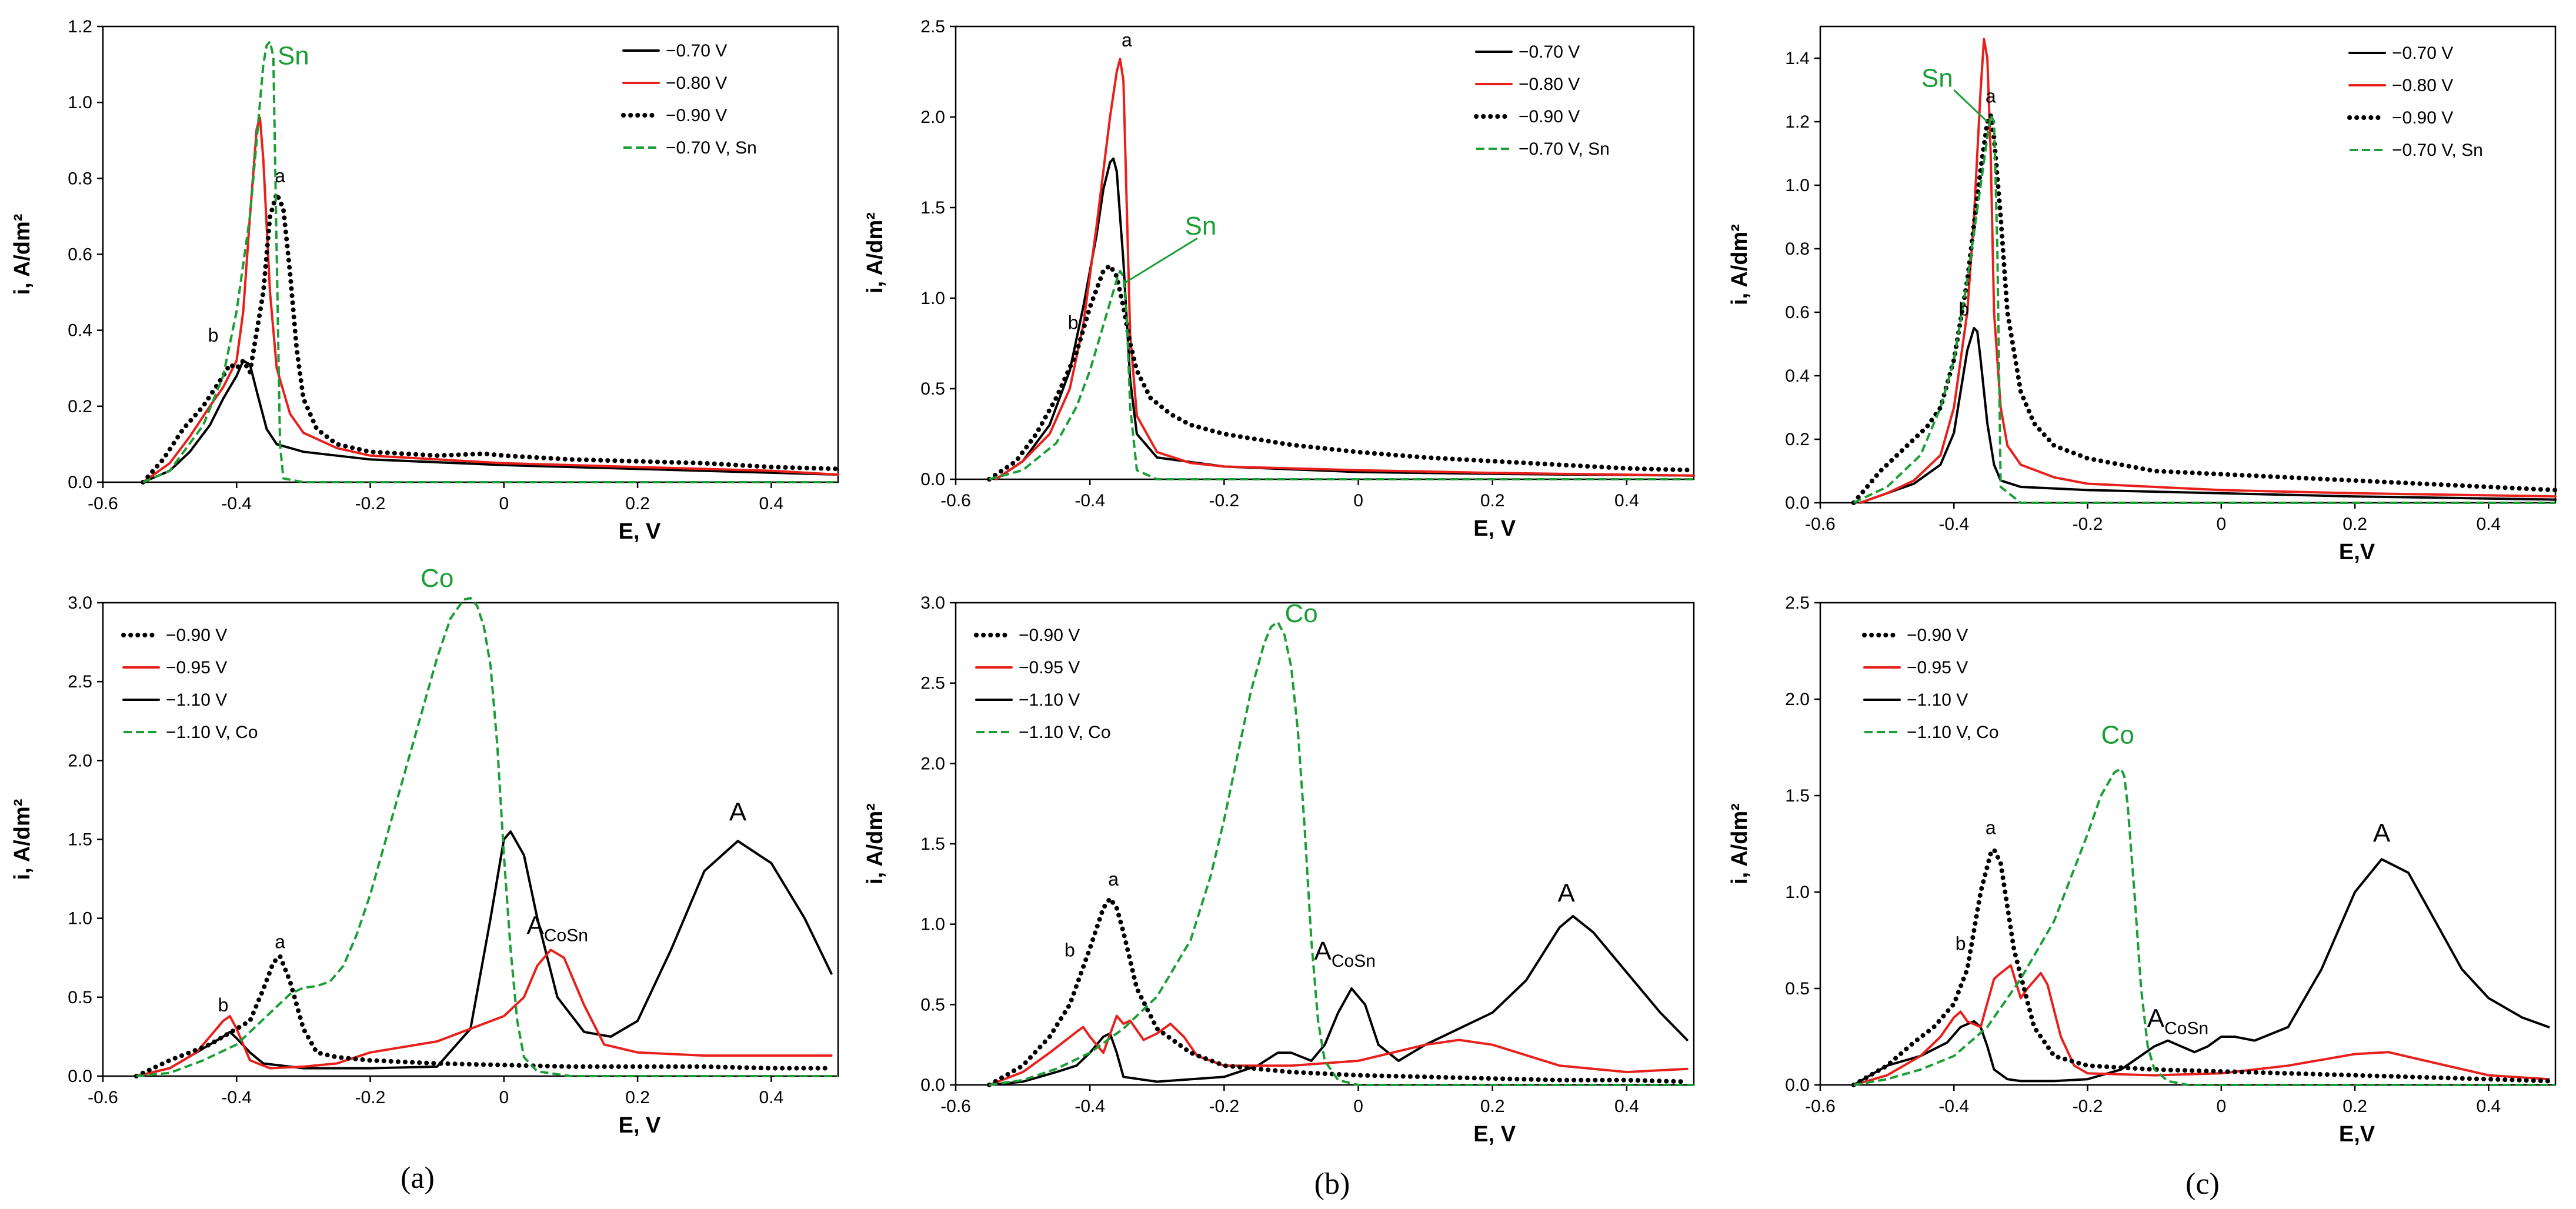 The height and width of the screenshot is (1209, 2576). I want to click on leader-line, so click(1970, 106).